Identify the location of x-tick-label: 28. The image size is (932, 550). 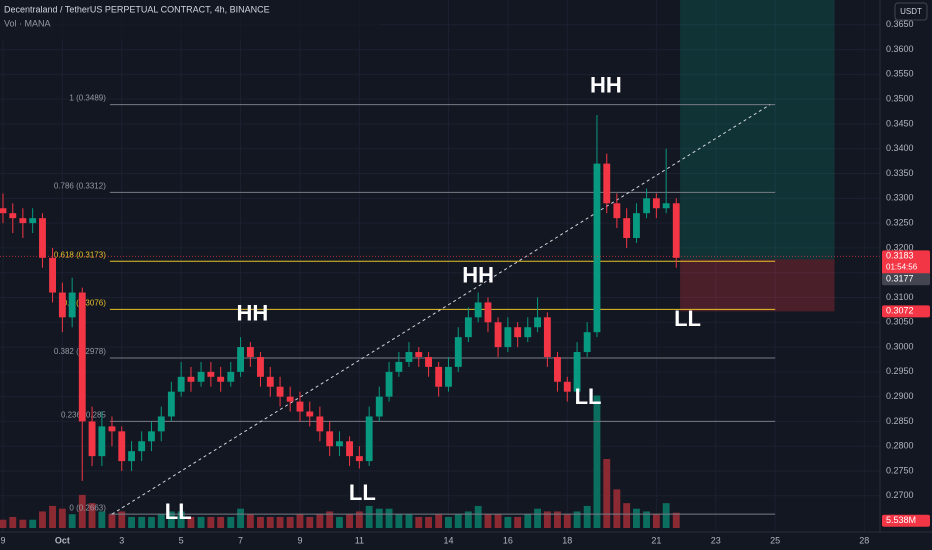
(864, 540).